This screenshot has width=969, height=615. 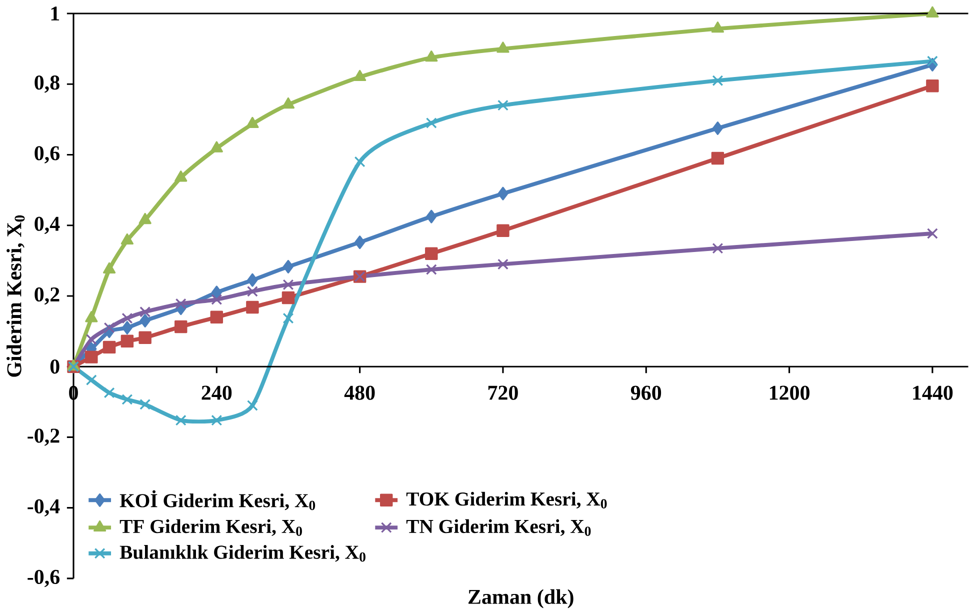 I want to click on y-tick-label: -0,6, so click(x=44, y=579).